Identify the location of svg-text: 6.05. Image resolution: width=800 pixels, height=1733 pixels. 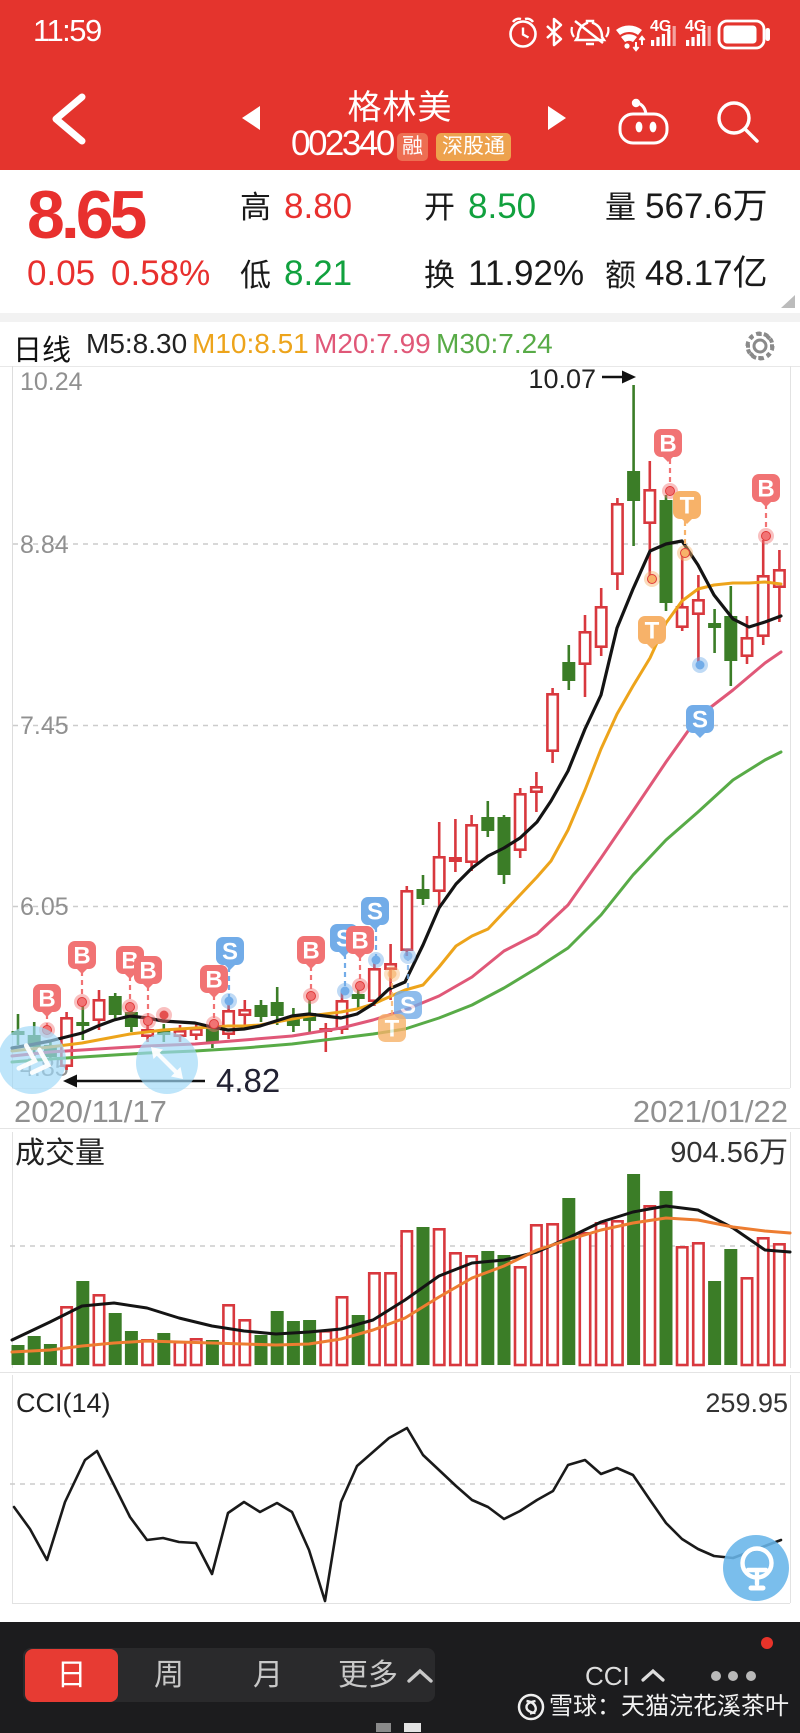
(44, 907).